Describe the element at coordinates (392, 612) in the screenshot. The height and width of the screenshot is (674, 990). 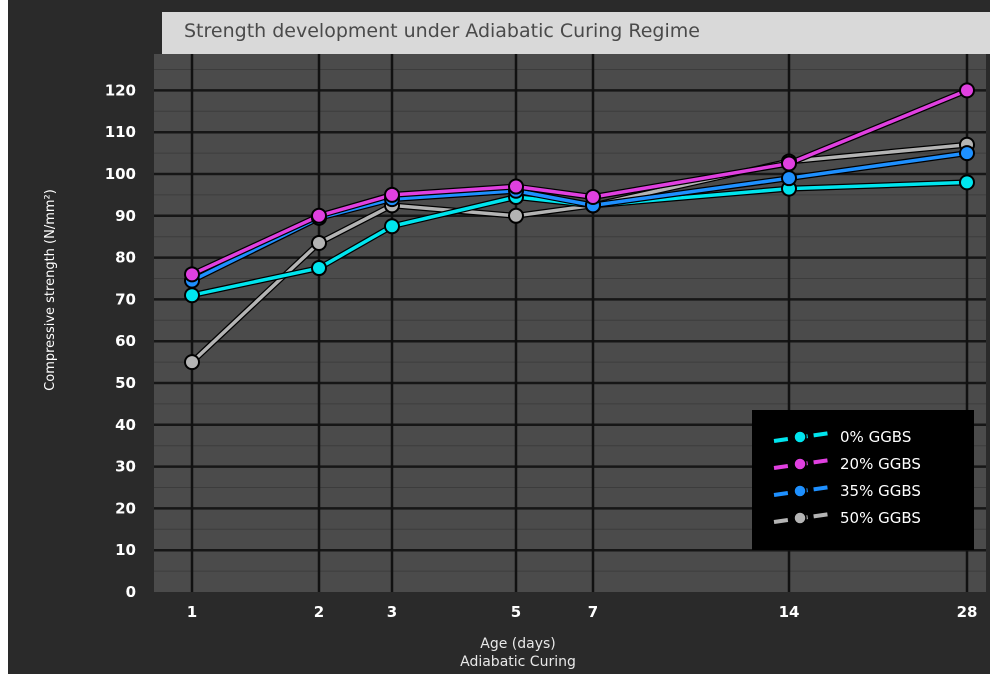
I see `x-tick-label: 3` at that location.